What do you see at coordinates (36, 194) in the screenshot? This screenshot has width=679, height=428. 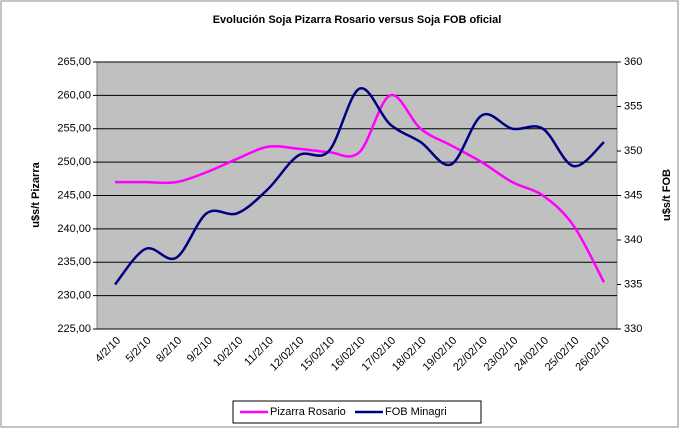 I see `y-axis-title: u$s/t Pizarra` at bounding box center [36, 194].